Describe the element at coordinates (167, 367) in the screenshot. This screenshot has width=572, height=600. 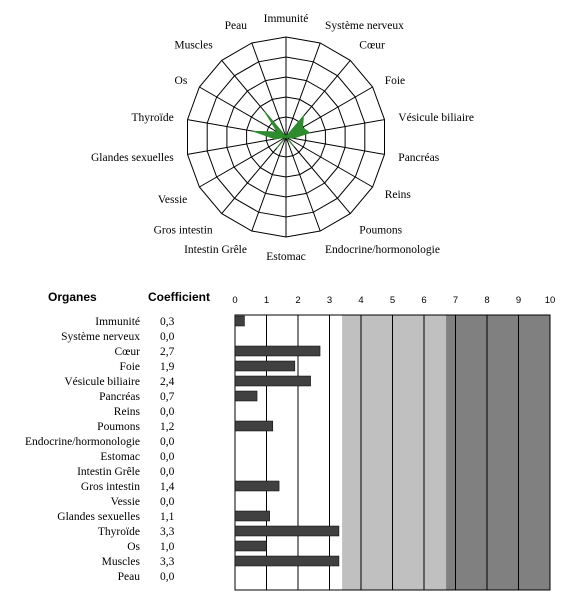
I see `coefficient-value: 1,9` at that location.